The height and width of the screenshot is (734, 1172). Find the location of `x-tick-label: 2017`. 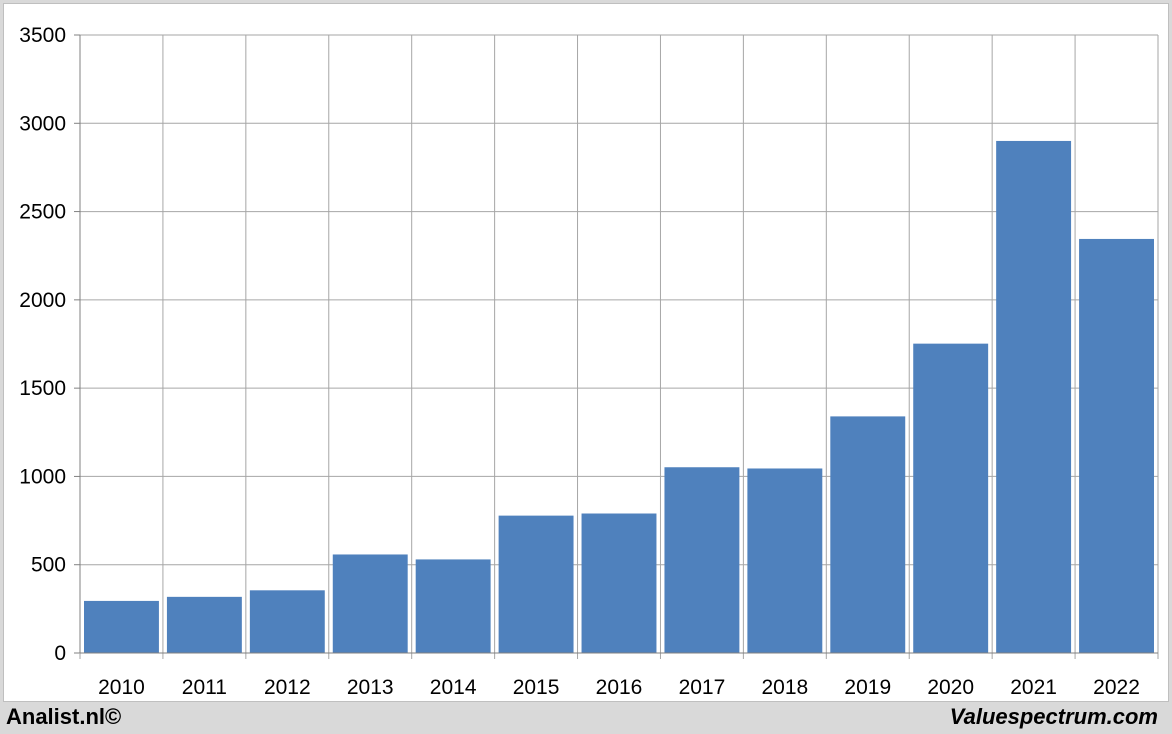

x-tick-label: 2017 is located at coordinates (702, 687).